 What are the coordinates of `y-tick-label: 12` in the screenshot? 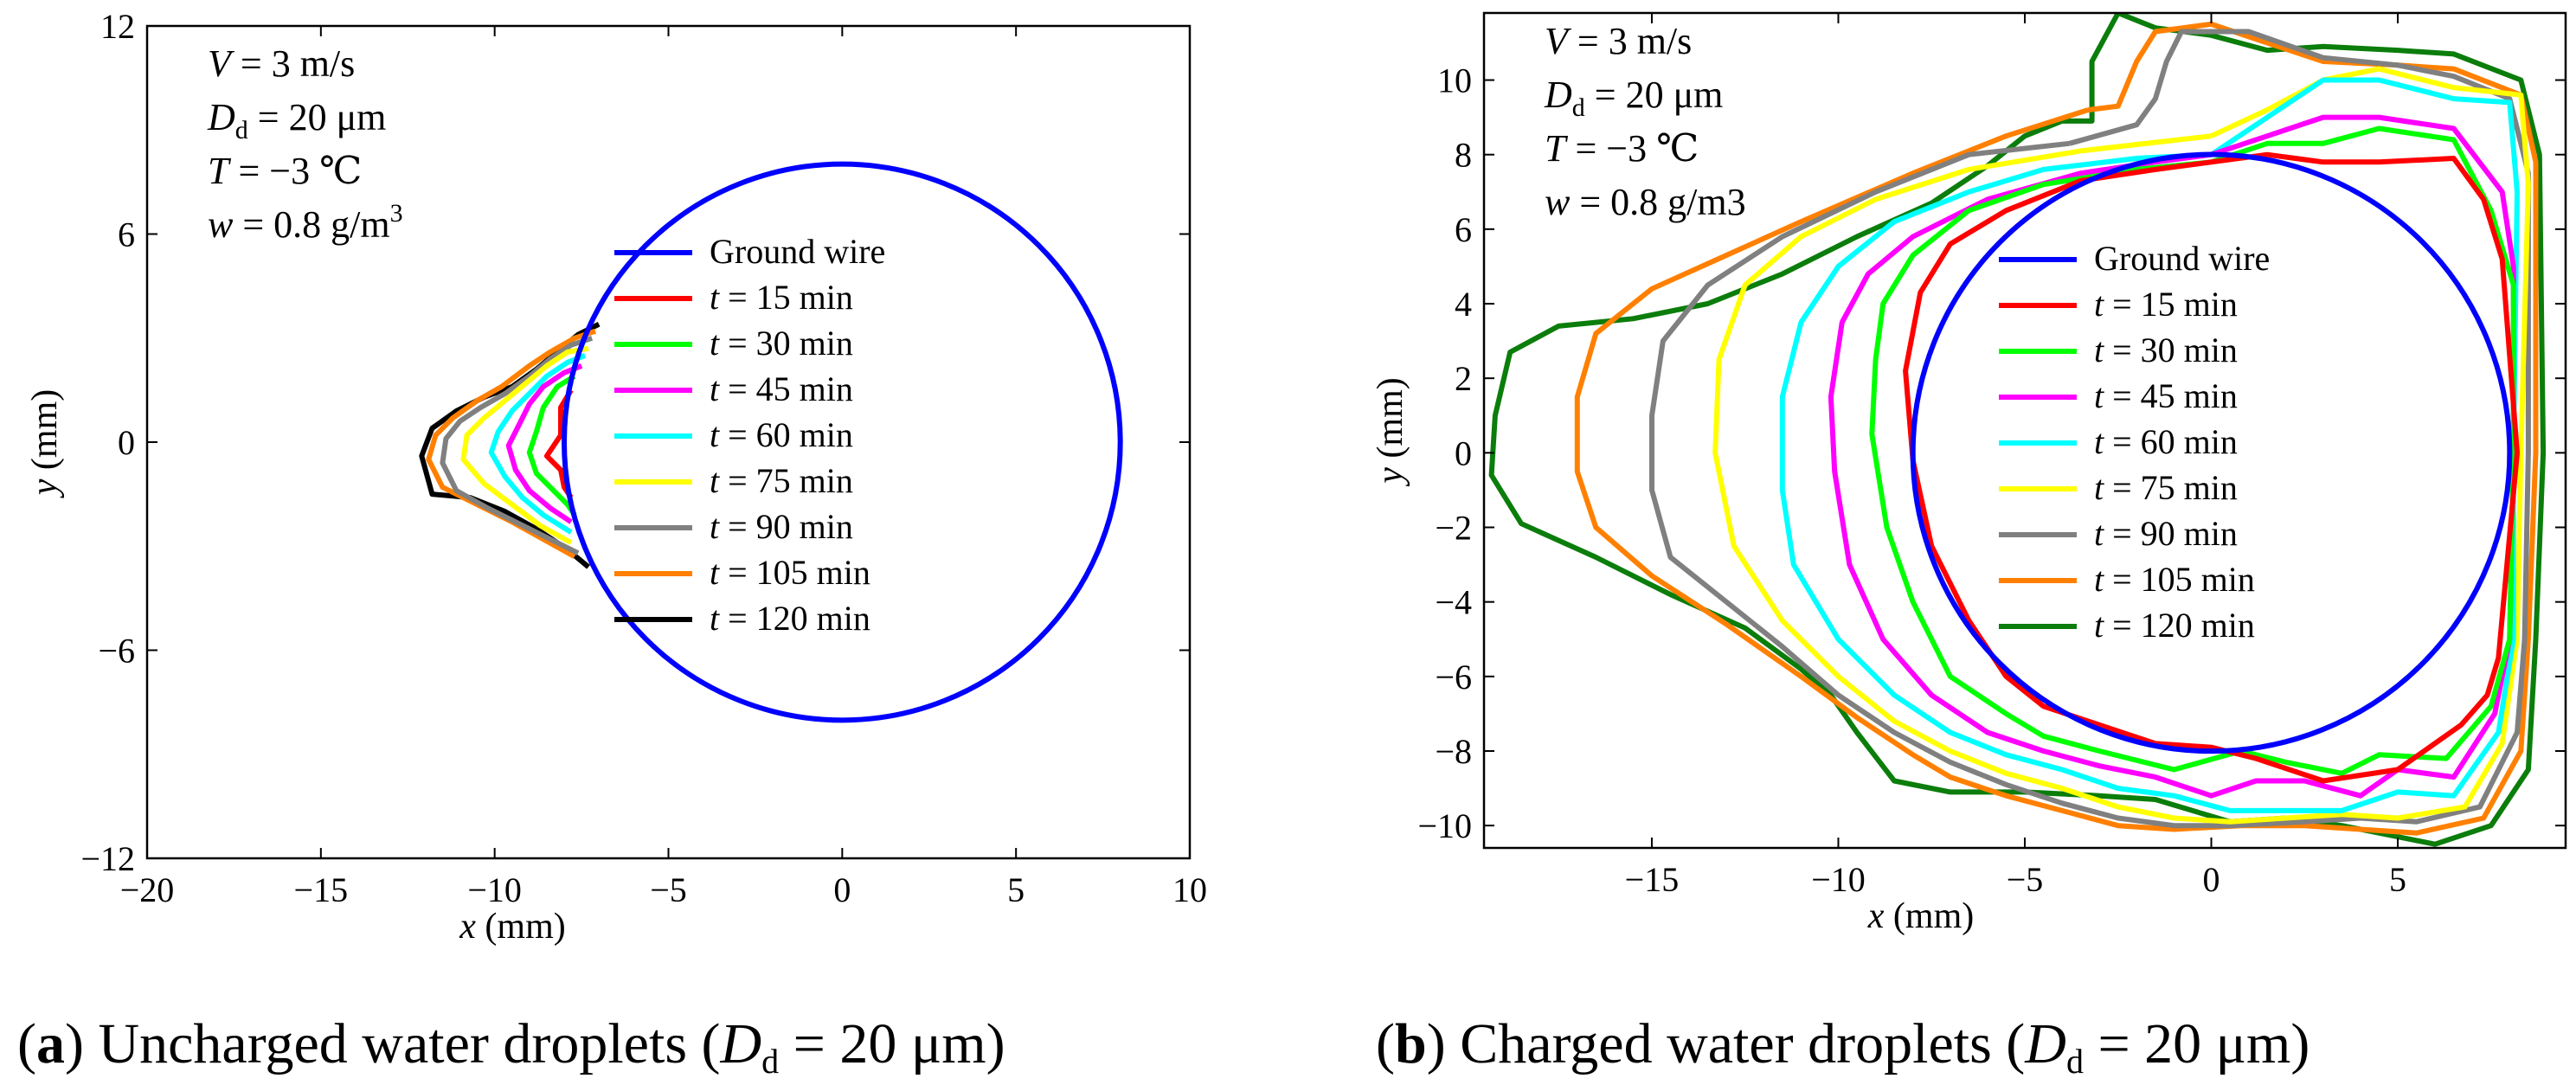 It's located at (118, 27).